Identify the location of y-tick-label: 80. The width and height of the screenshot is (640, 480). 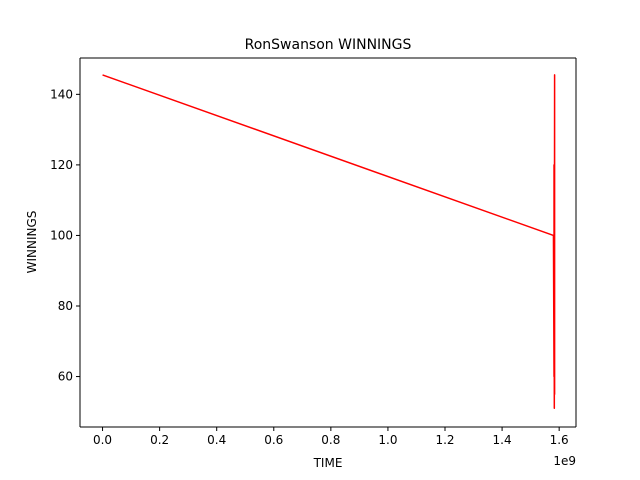
(65, 306).